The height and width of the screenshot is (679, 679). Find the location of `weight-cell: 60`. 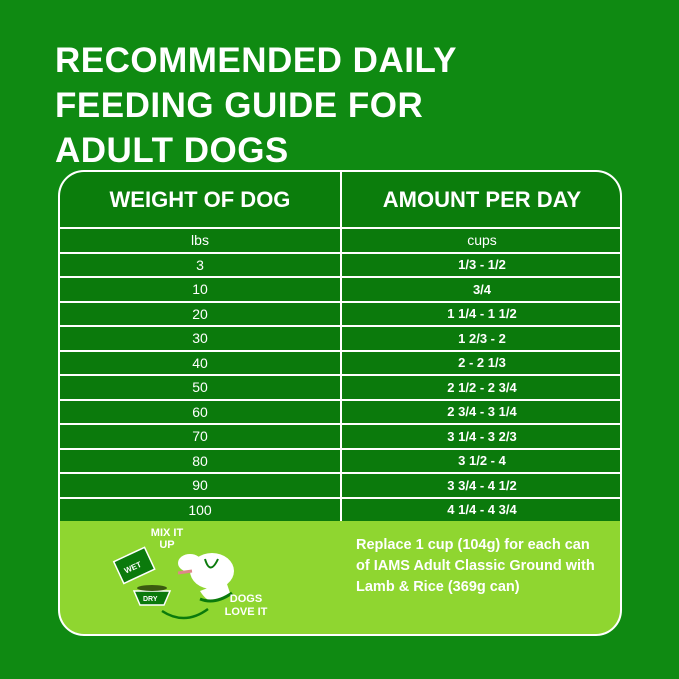

weight-cell: 60 is located at coordinates (201, 411).